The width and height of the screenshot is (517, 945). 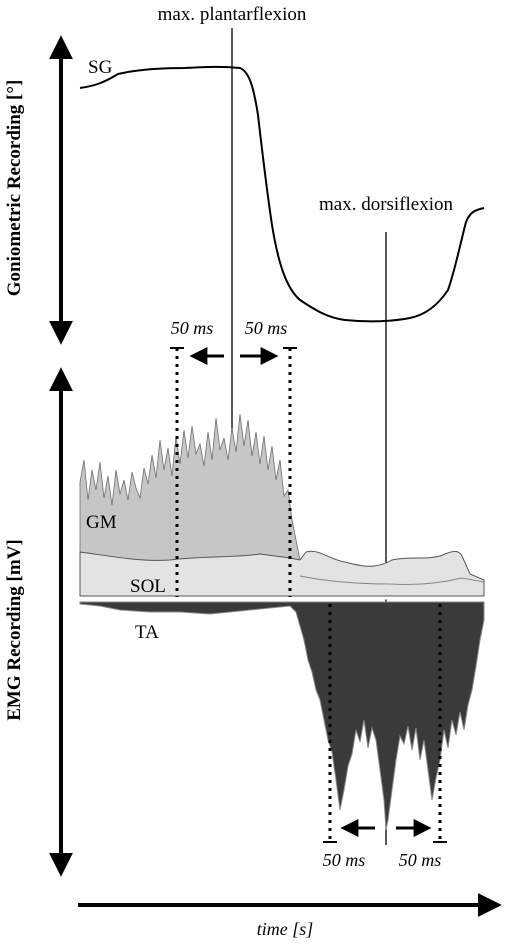 I want to click on ta-label: TA, so click(x=147, y=632).